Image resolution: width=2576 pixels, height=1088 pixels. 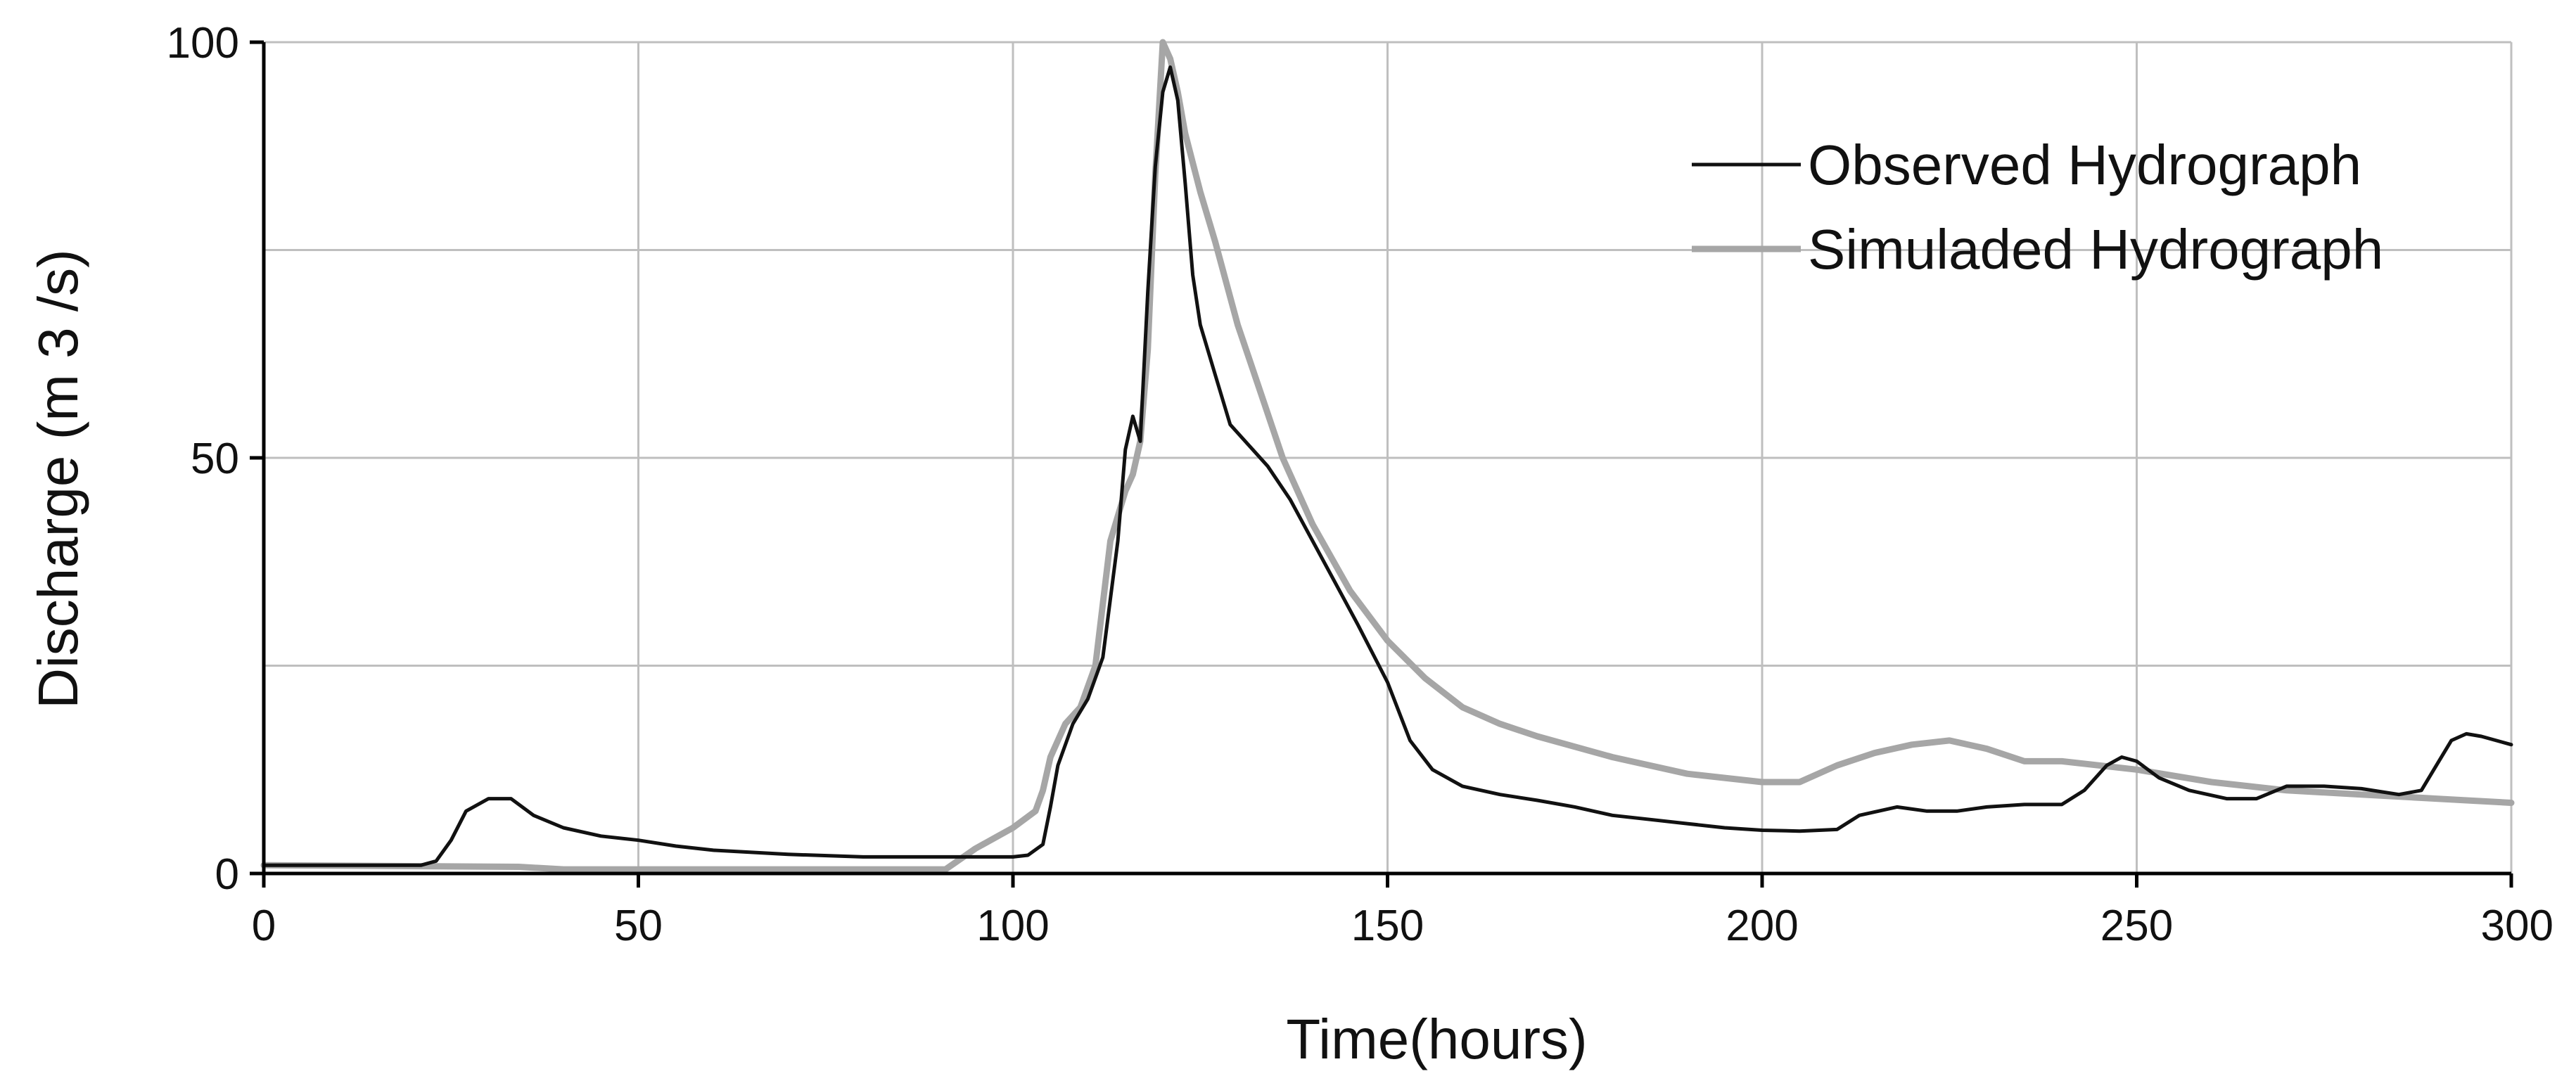 What do you see at coordinates (2037, 208) in the screenshot?
I see `legend: Observed Hydrograph Simuladed Hydrograph` at bounding box center [2037, 208].